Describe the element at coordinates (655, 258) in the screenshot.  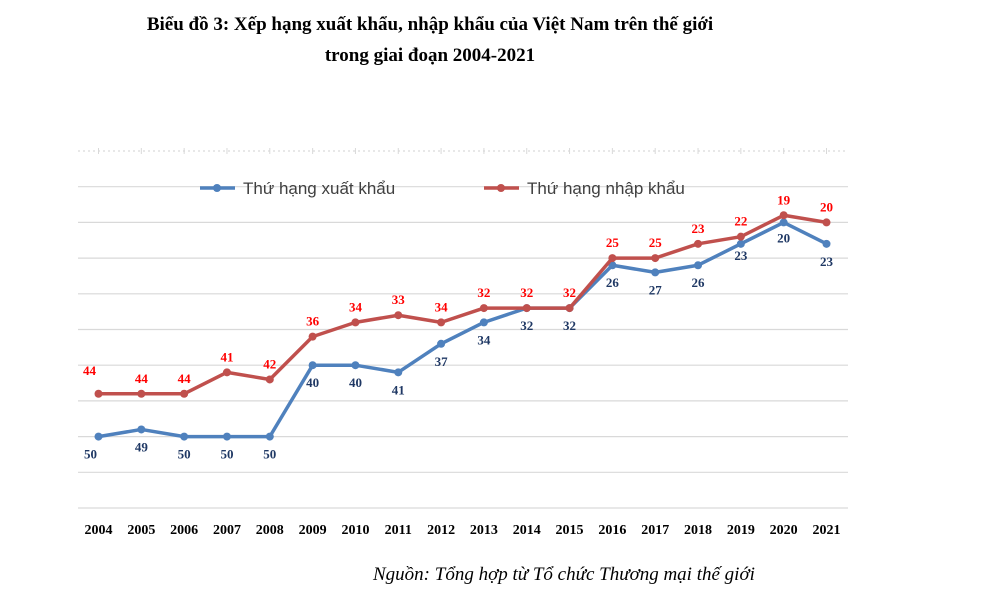
I see `point-import-2017` at that location.